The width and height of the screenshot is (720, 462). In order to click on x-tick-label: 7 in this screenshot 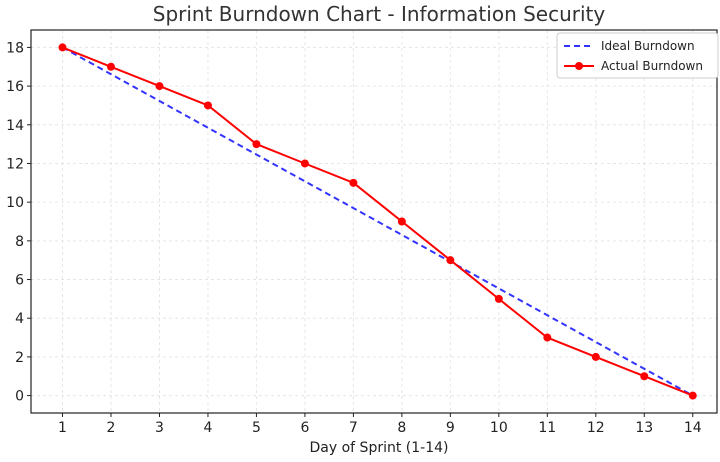, I will do `click(353, 428)`.